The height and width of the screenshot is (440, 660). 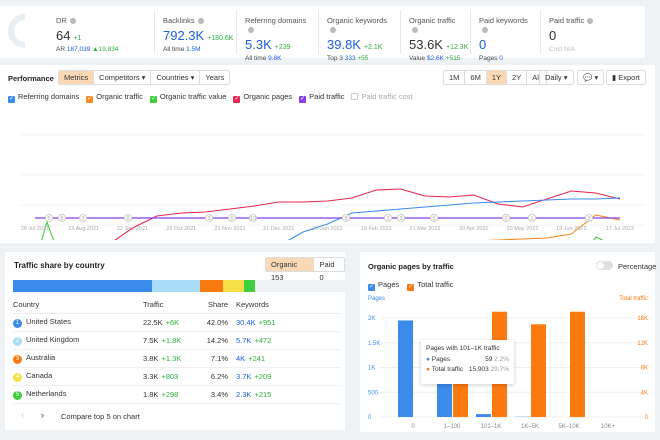 What do you see at coordinates (485, 30) in the screenshot?
I see `info-icon` at bounding box center [485, 30].